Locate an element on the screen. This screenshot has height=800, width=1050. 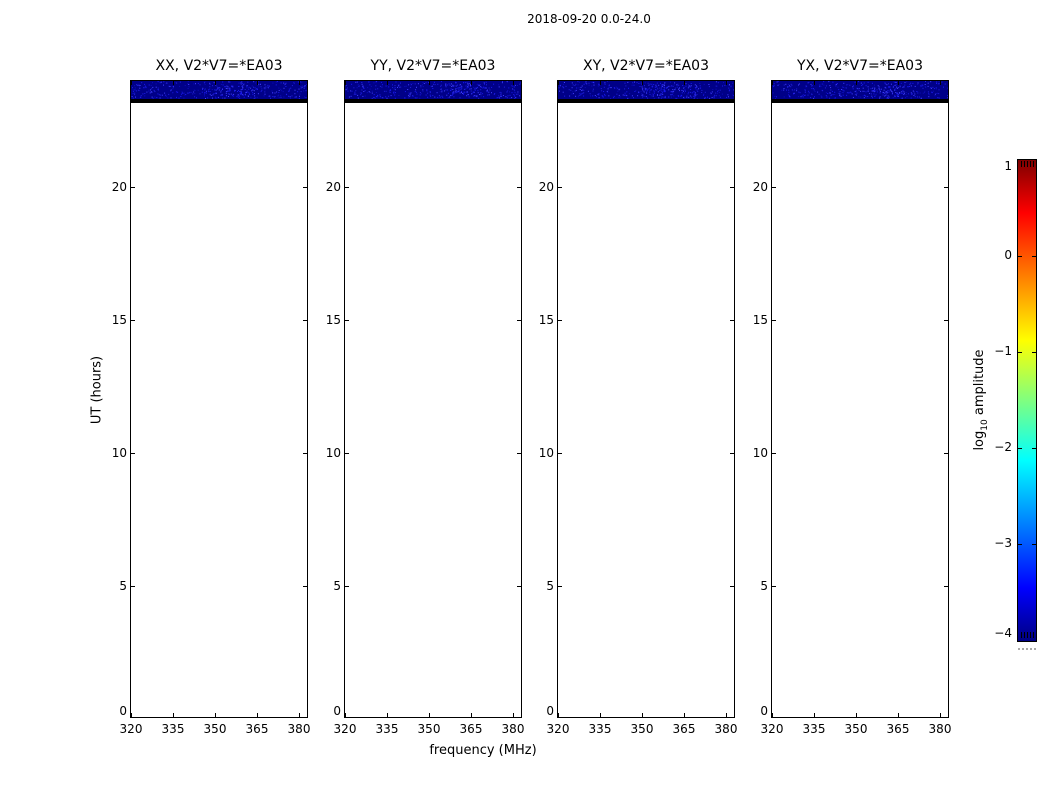
colorbar-tick-label: 1 is located at coordinates (1008, 166).